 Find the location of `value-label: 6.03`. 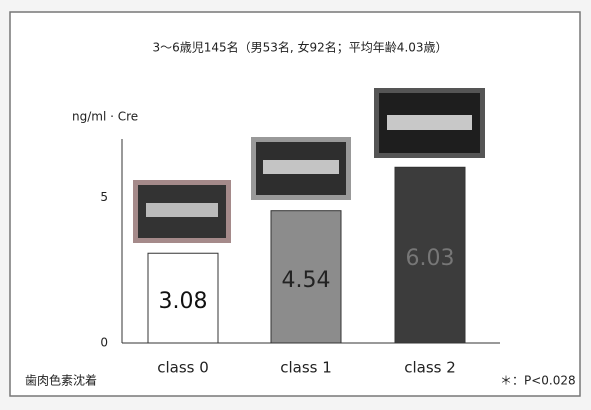

value-label: 6.03 is located at coordinates (430, 258).